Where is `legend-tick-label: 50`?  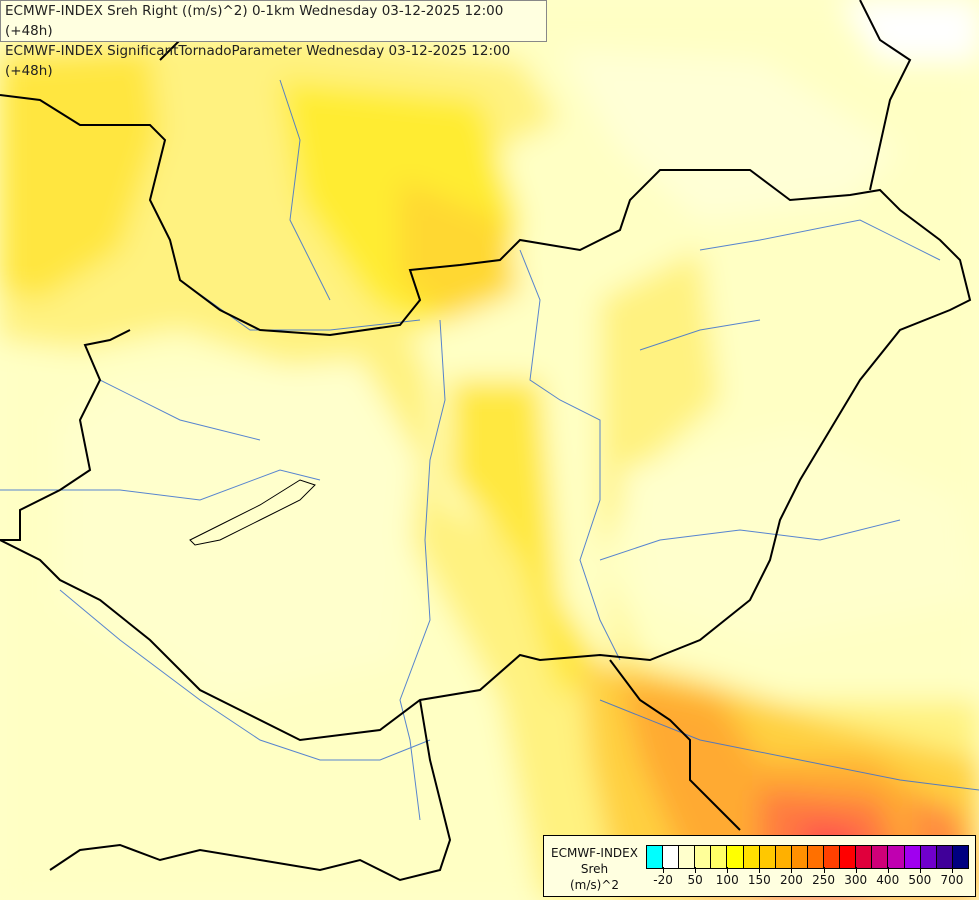 legend-tick-label: 50 is located at coordinates (695, 880).